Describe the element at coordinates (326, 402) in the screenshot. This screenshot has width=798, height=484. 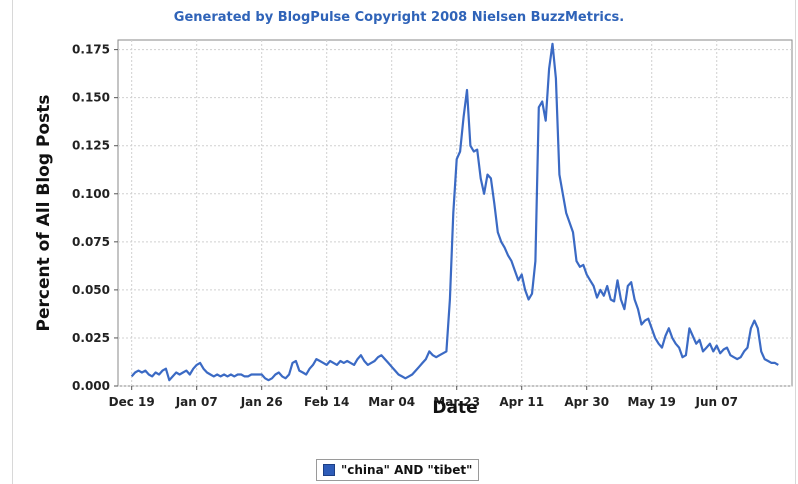
I see `x-tick-label: Feb 14` at that location.